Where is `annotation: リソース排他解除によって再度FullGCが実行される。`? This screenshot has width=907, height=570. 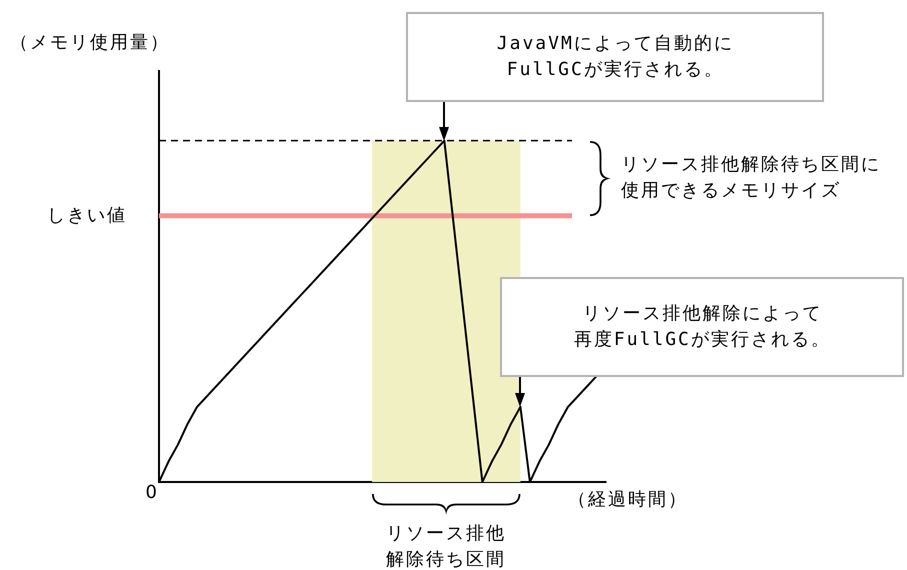 annotation: リソース排他解除によって再度FullGCが実行される。 is located at coordinates (702, 327).